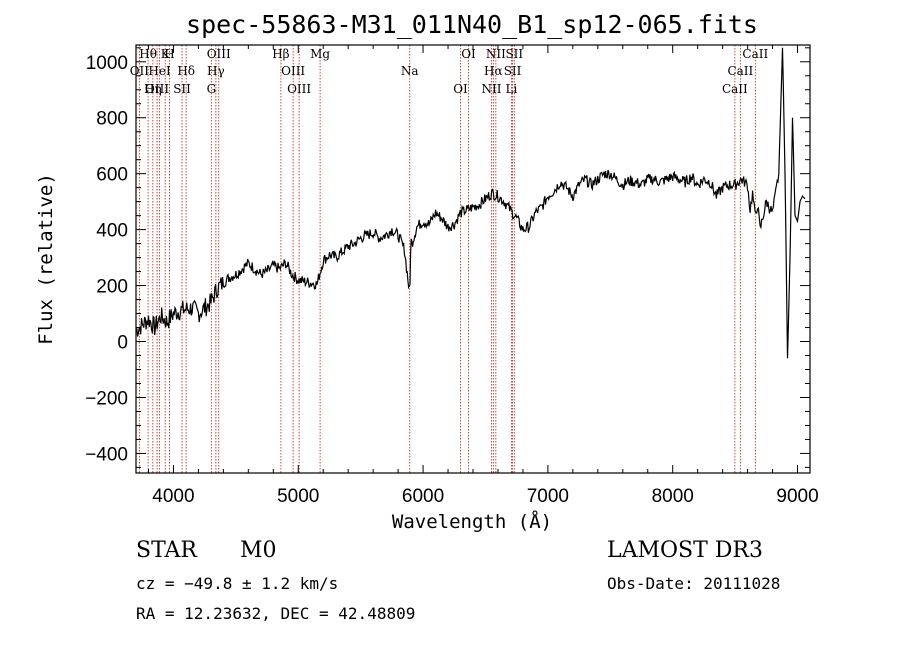  I want to click on emission-line-label: Hβ, so click(280, 54).